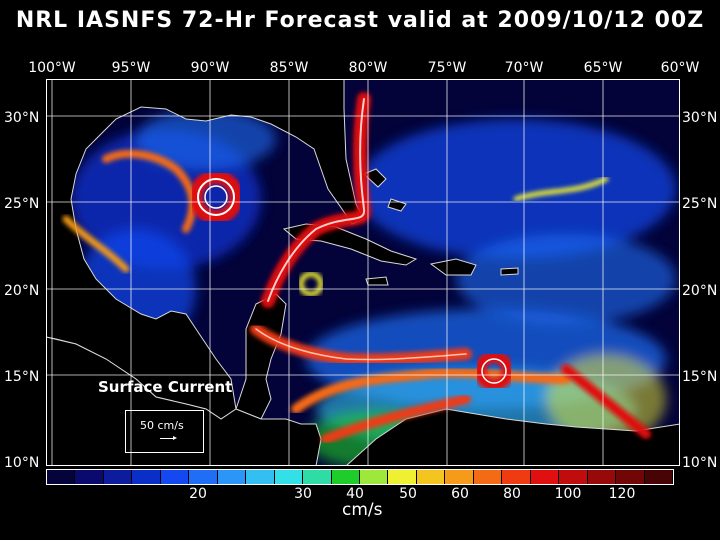  I want to click on lat-label-25n-left: 25°N, so click(22, 204).